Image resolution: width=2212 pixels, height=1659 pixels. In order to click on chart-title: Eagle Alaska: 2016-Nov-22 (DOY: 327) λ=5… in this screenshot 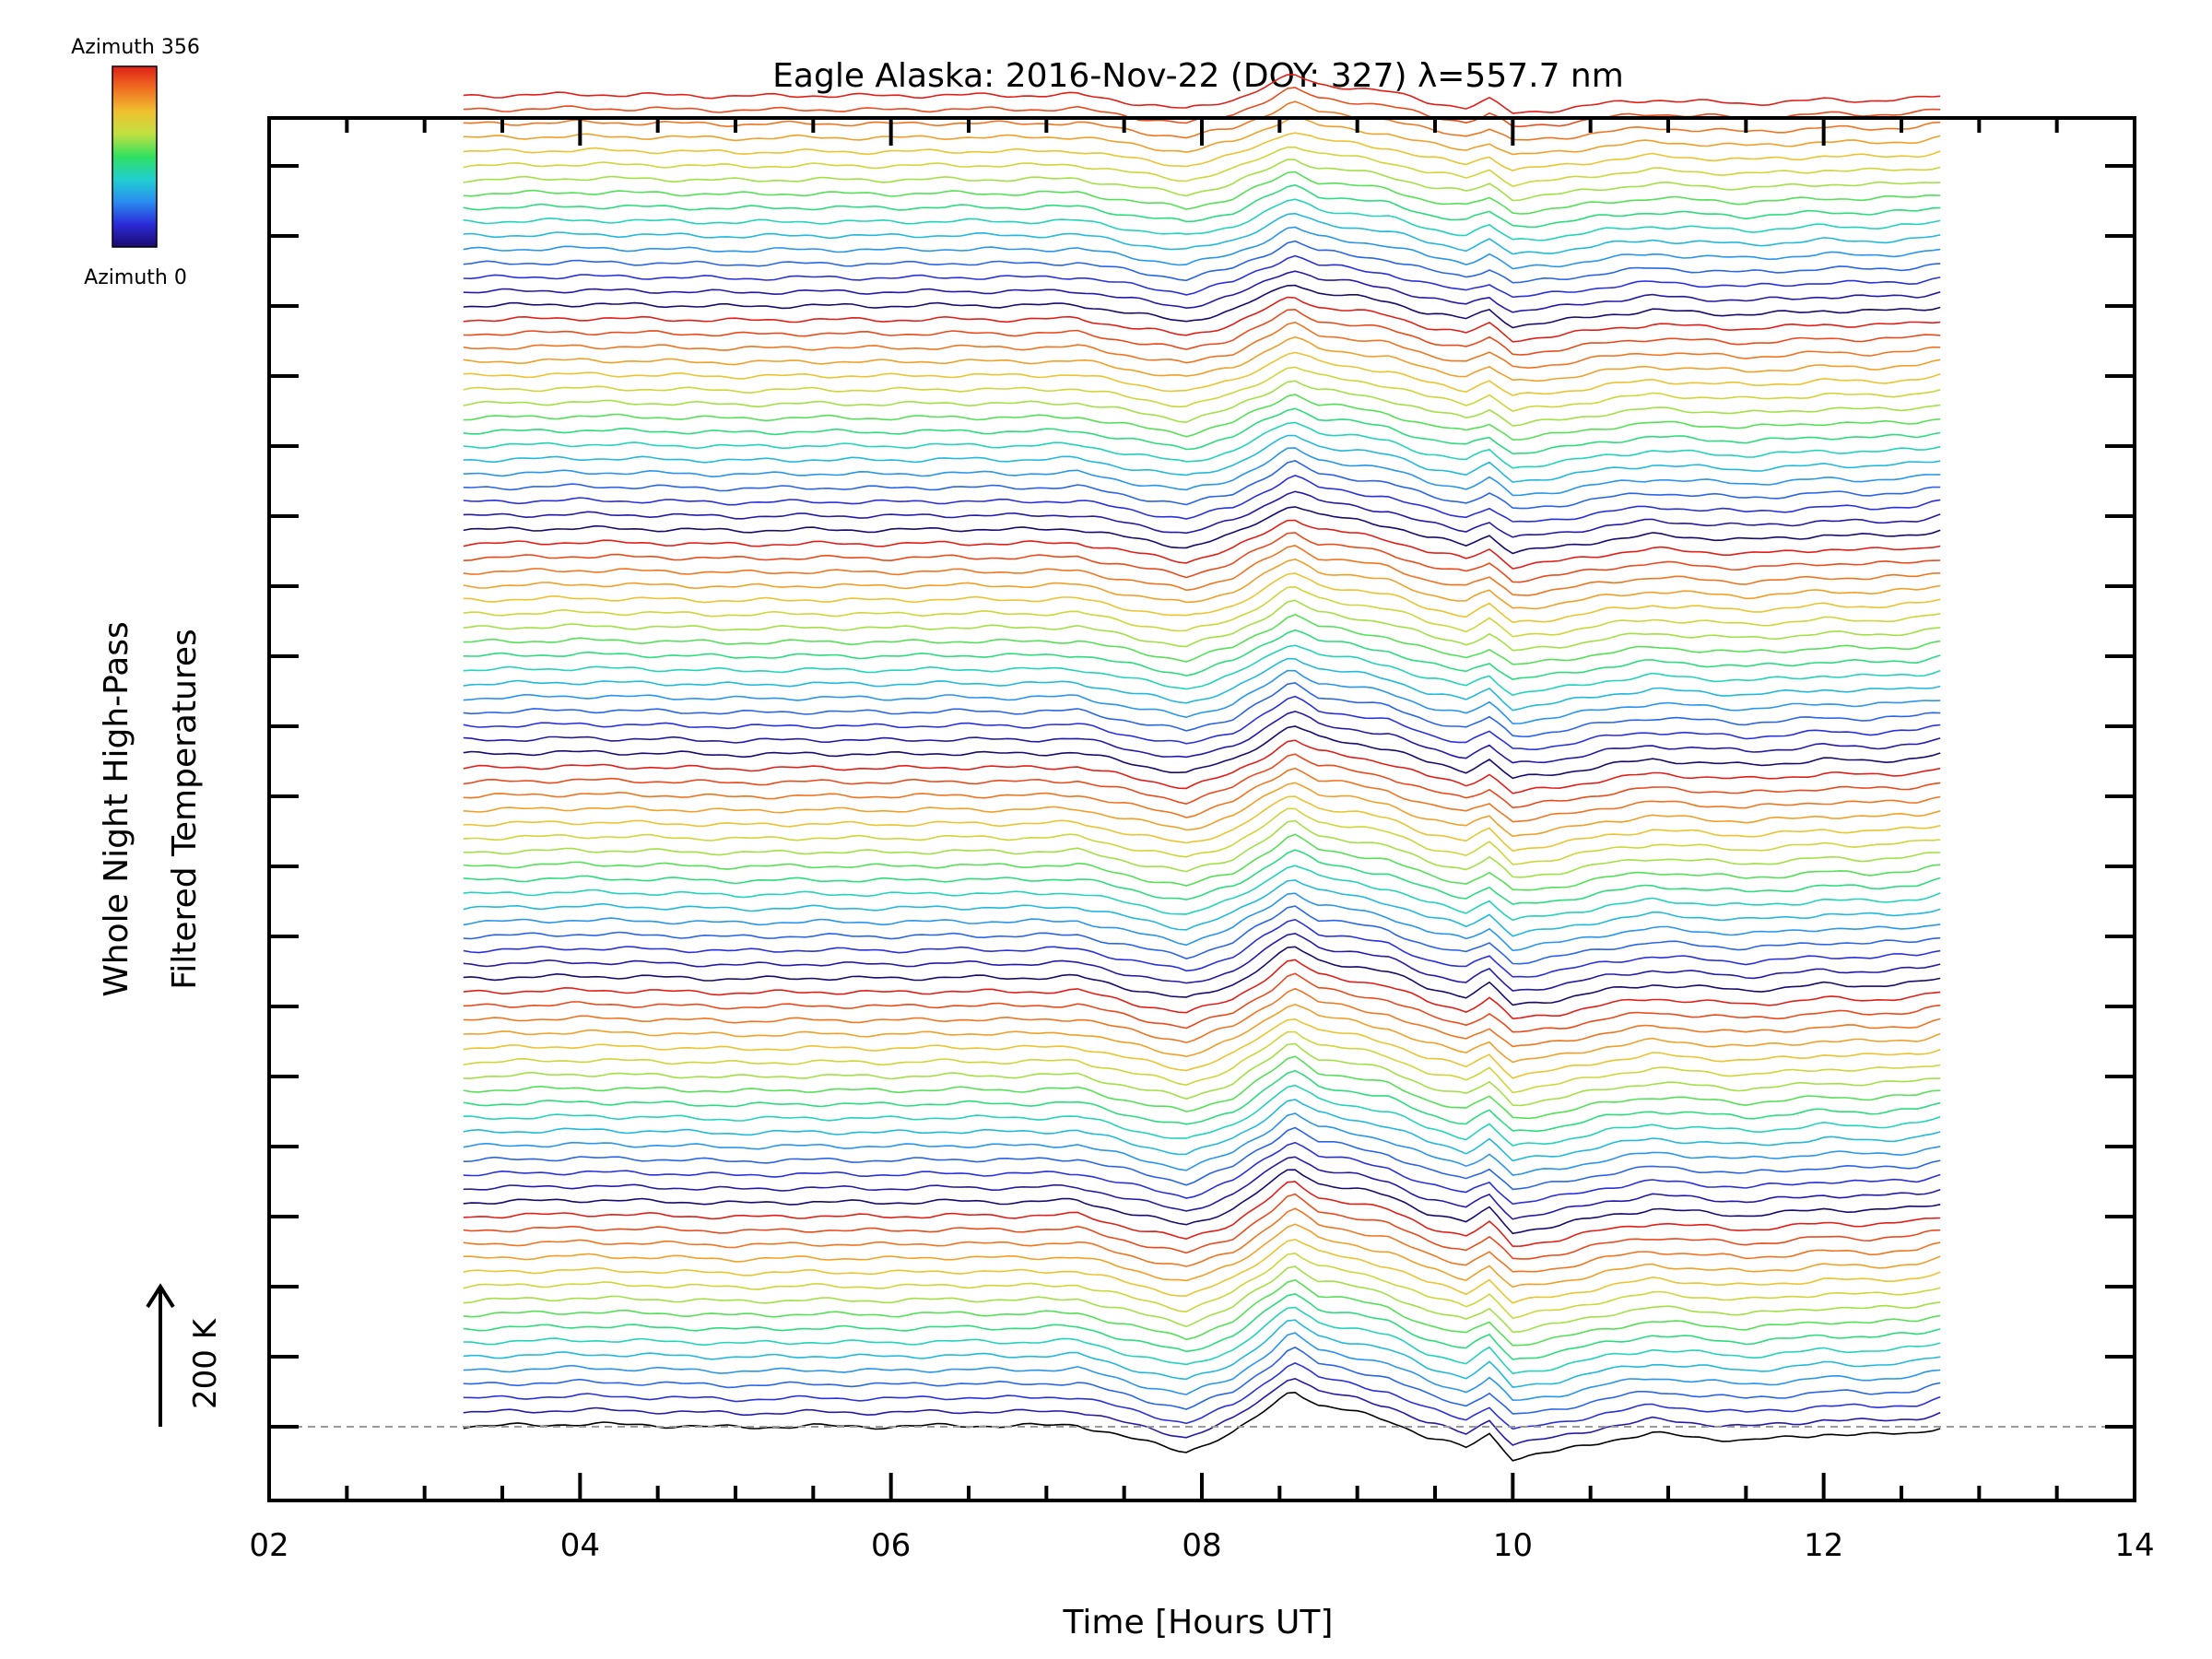, I will do `click(1198, 76)`.